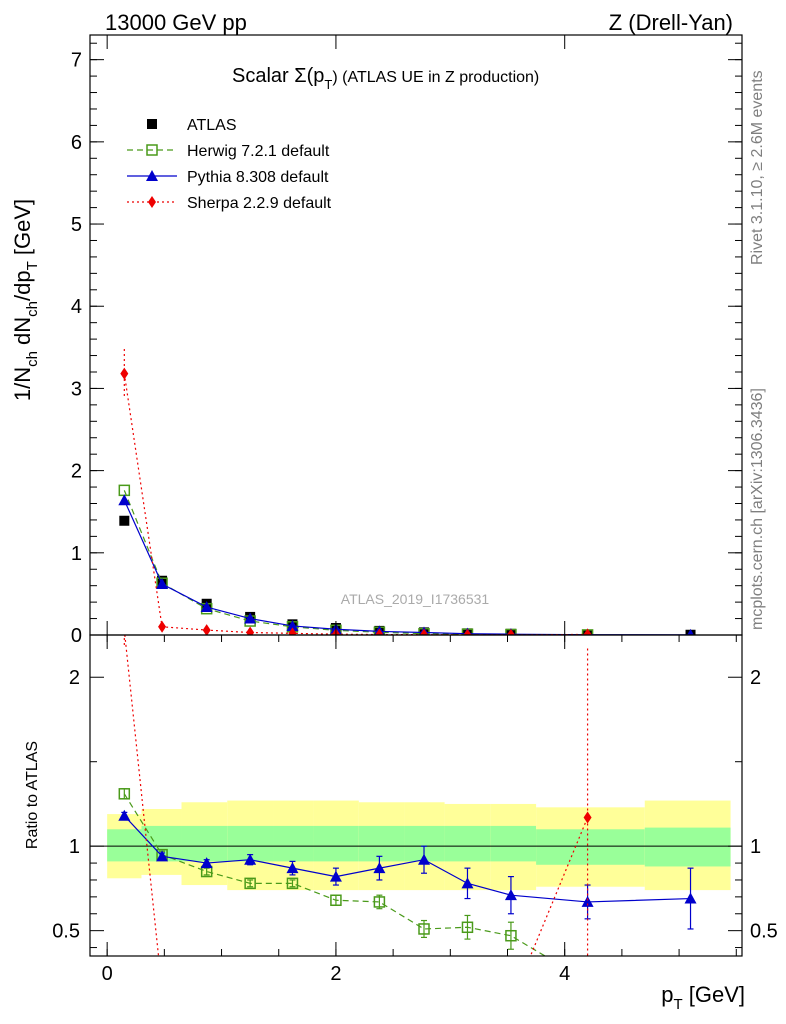 The image size is (786, 1024). I want to click on y-tick-label: 2, so click(76, 472).